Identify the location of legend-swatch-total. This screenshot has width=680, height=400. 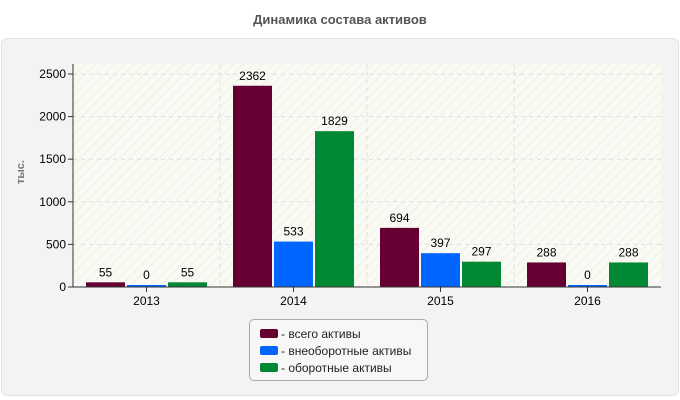
(269, 333).